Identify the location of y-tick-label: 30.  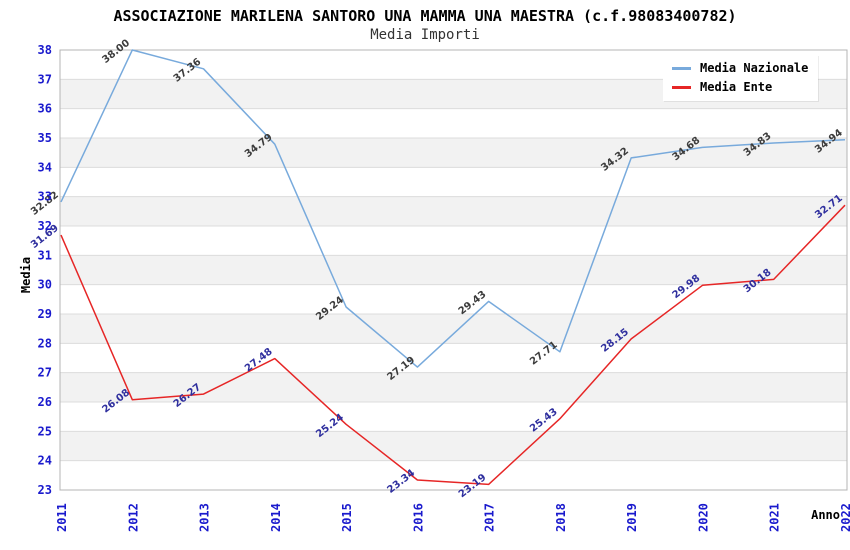
(45, 285).